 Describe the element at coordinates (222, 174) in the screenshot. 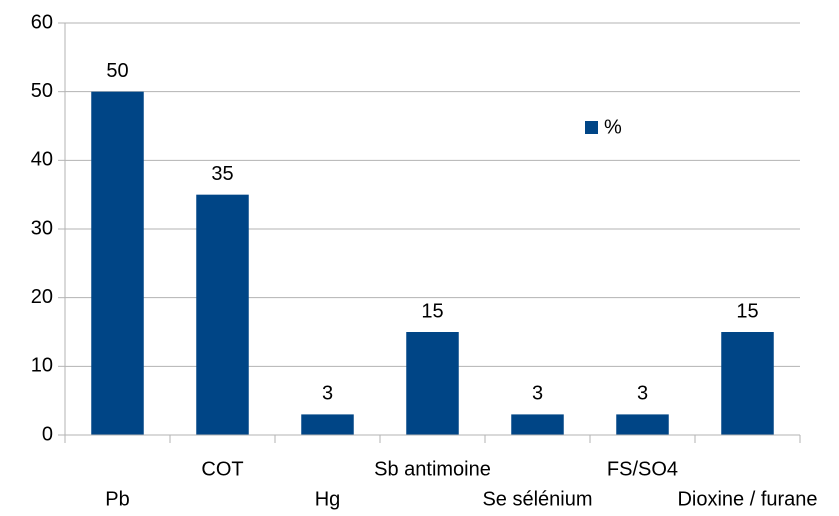

I see `data-label: 35` at that location.